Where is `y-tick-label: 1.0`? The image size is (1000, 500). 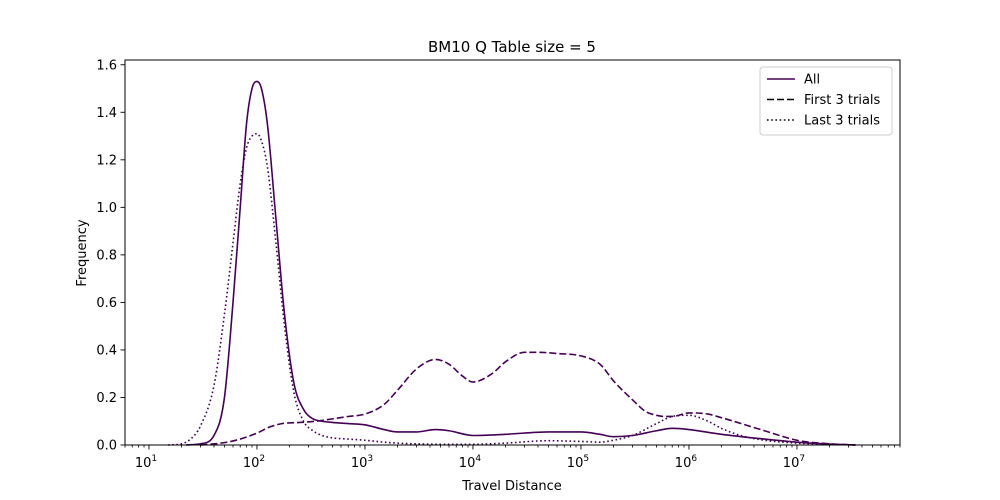 y-tick-label: 1.0 is located at coordinates (106, 208).